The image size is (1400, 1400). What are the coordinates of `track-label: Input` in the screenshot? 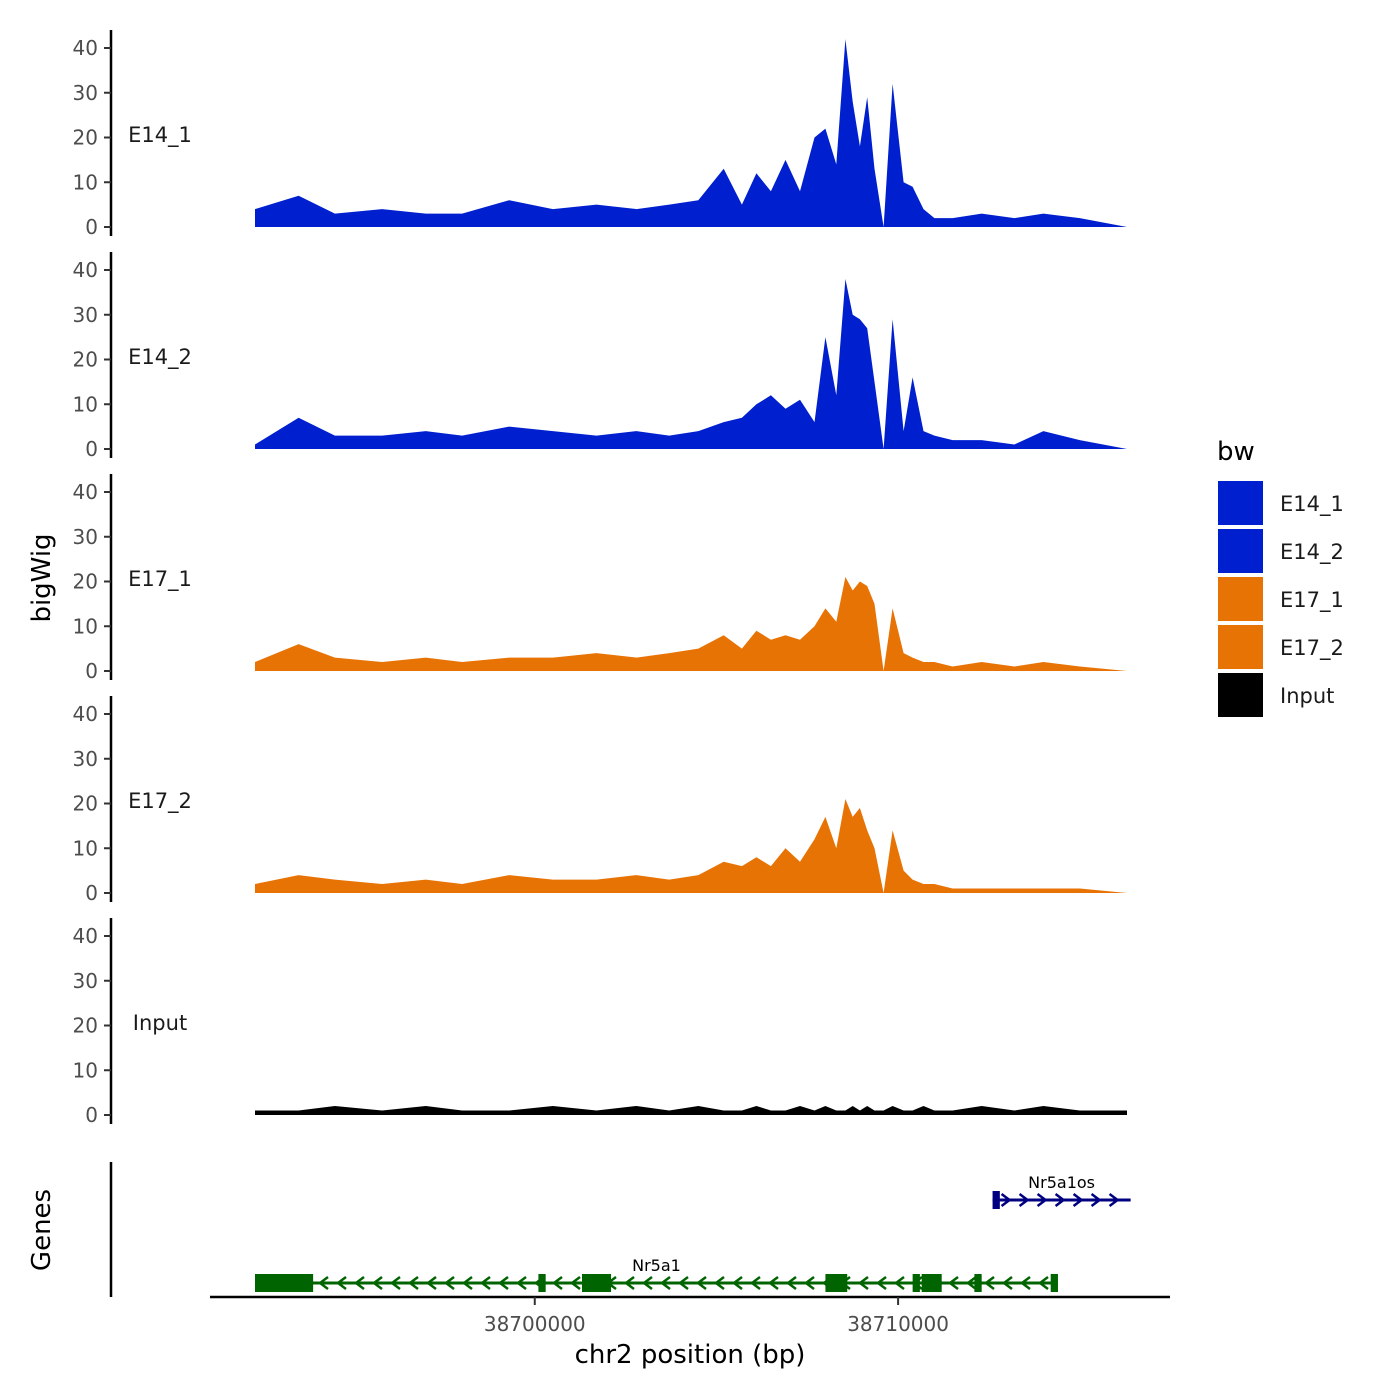 It's located at (160, 1023).